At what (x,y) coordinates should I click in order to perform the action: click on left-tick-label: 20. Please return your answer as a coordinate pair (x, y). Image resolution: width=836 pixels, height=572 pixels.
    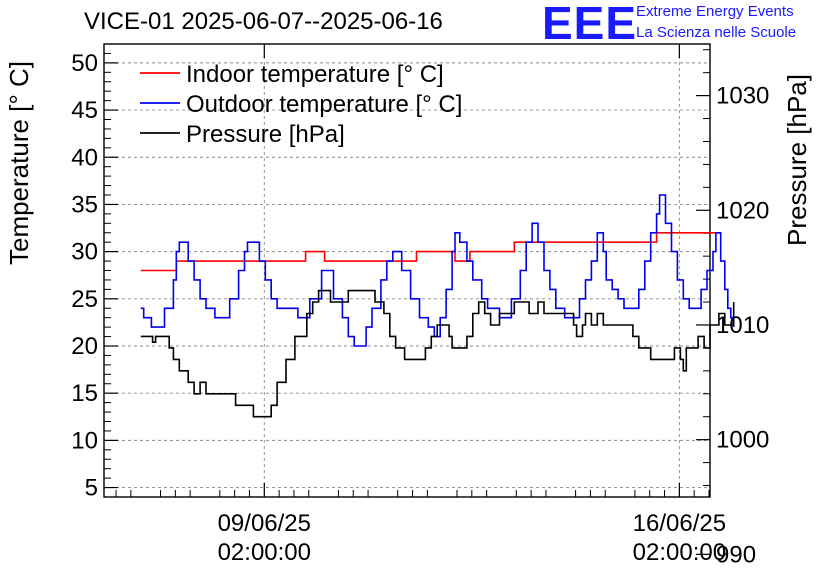
    Looking at the image, I should click on (84, 346).